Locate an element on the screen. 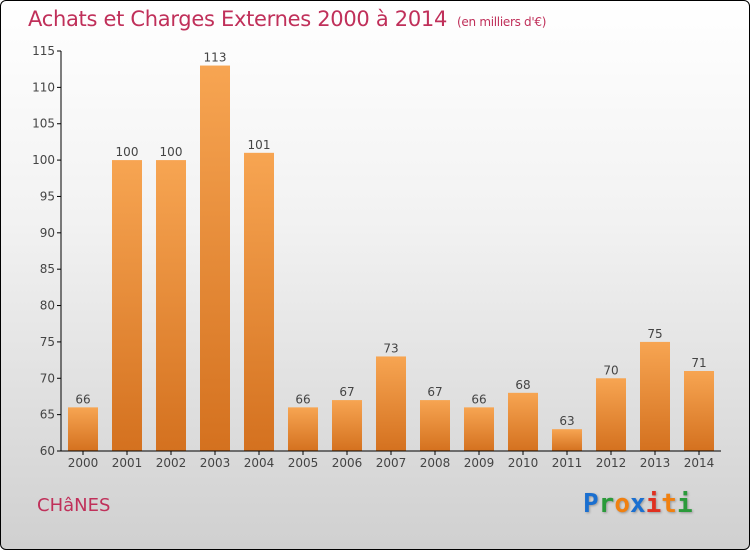  y-tick-label-70: 70 is located at coordinates (47, 378).